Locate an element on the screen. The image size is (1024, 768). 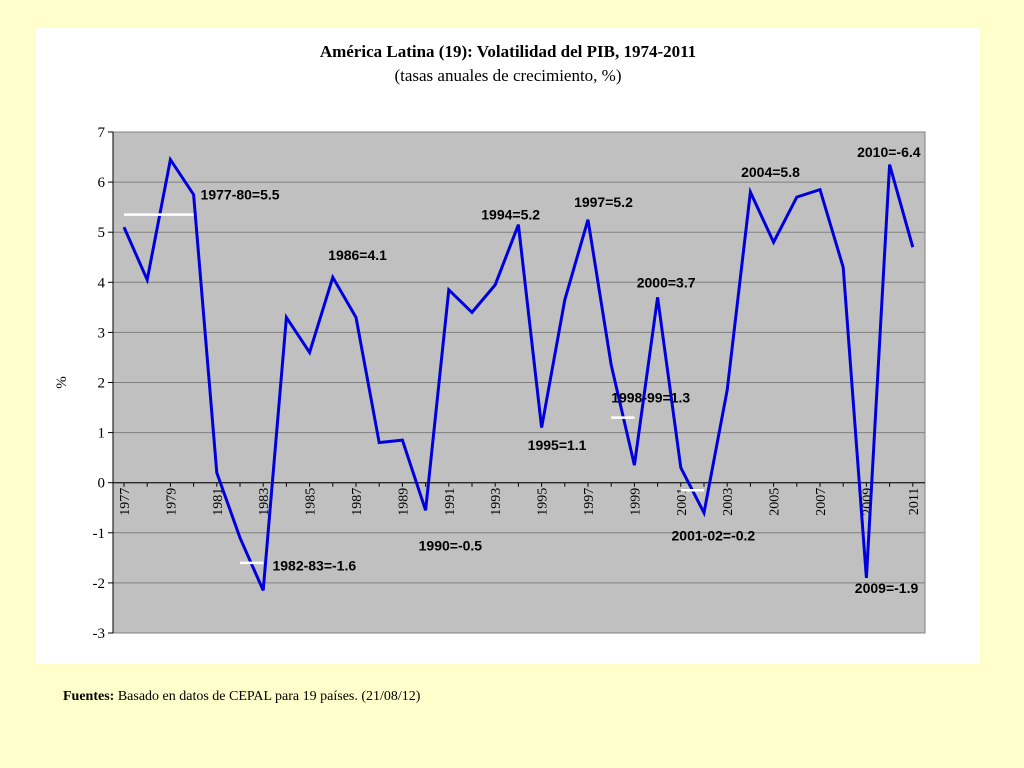
data-annotation: 1997=5.2 is located at coordinates (603, 202).